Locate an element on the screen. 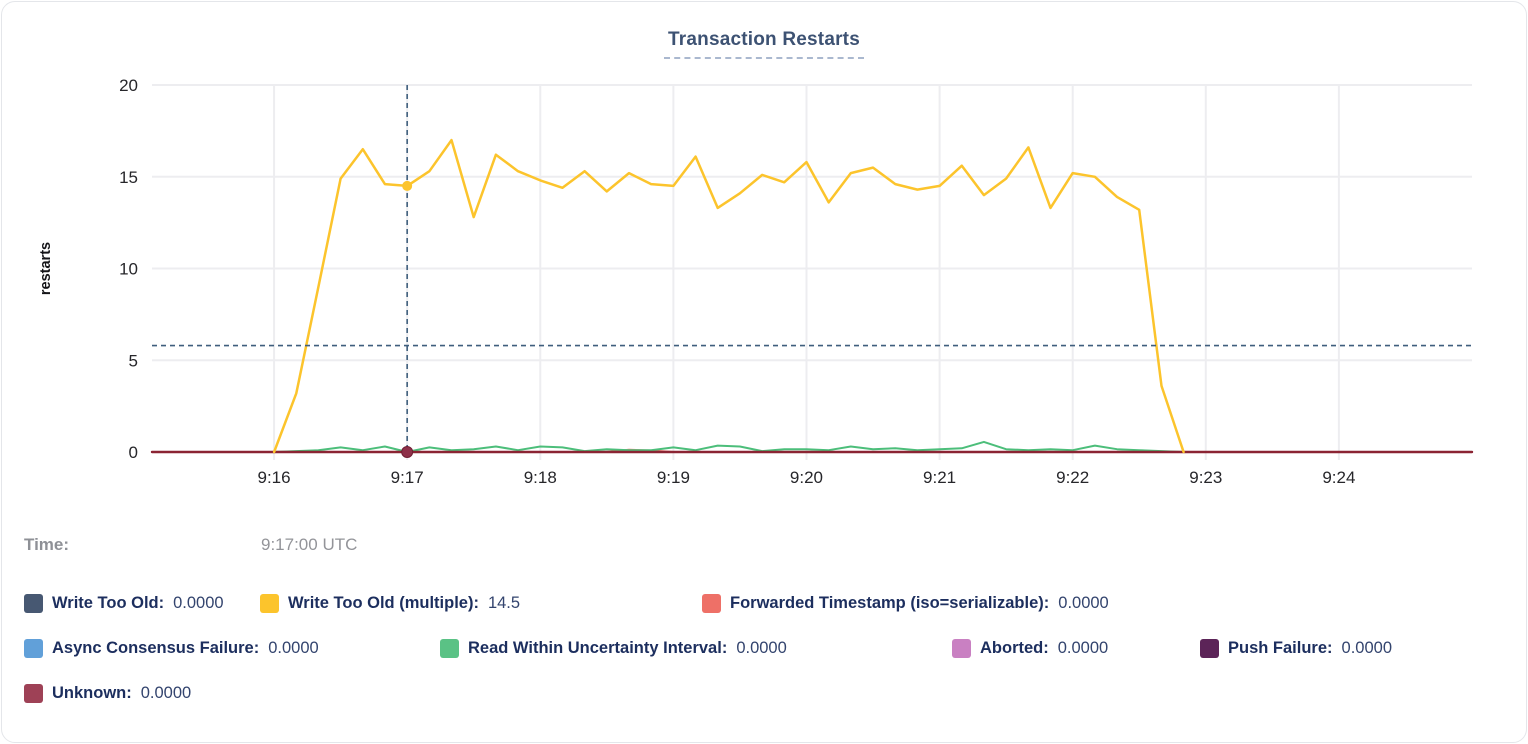 This screenshot has height=744, width=1528. legend-item-unknown: Unknown: 0.0000 is located at coordinates (107, 693).